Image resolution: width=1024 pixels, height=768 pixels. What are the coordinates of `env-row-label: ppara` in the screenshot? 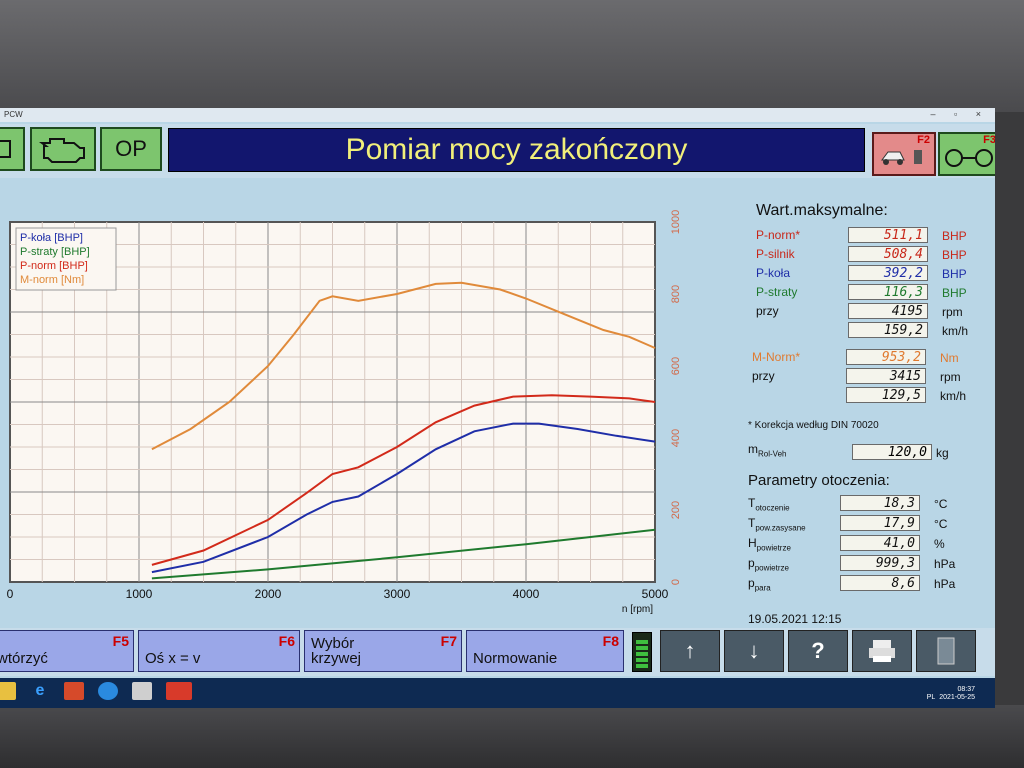 It's located at (759, 584).